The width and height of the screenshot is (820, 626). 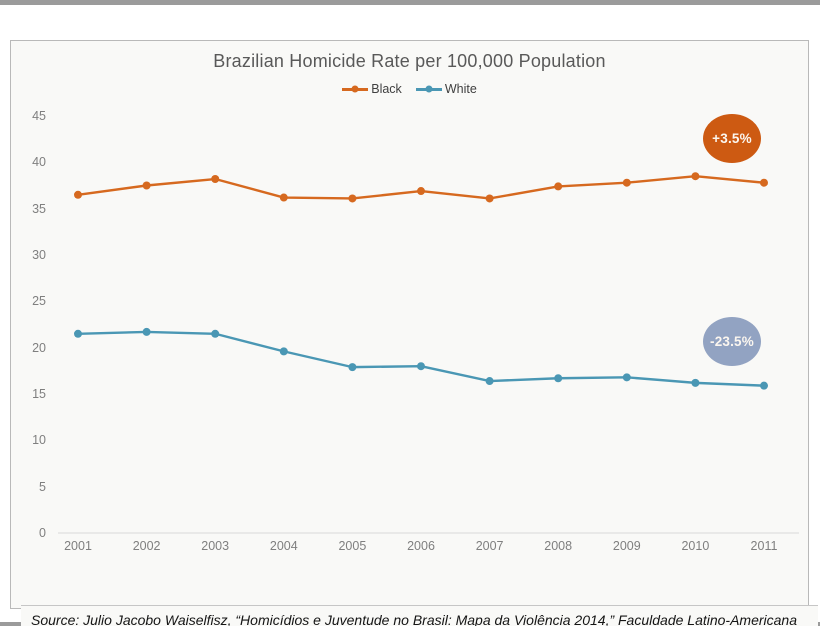 What do you see at coordinates (39, 255) in the screenshot?
I see `y-tick-label: 30` at bounding box center [39, 255].